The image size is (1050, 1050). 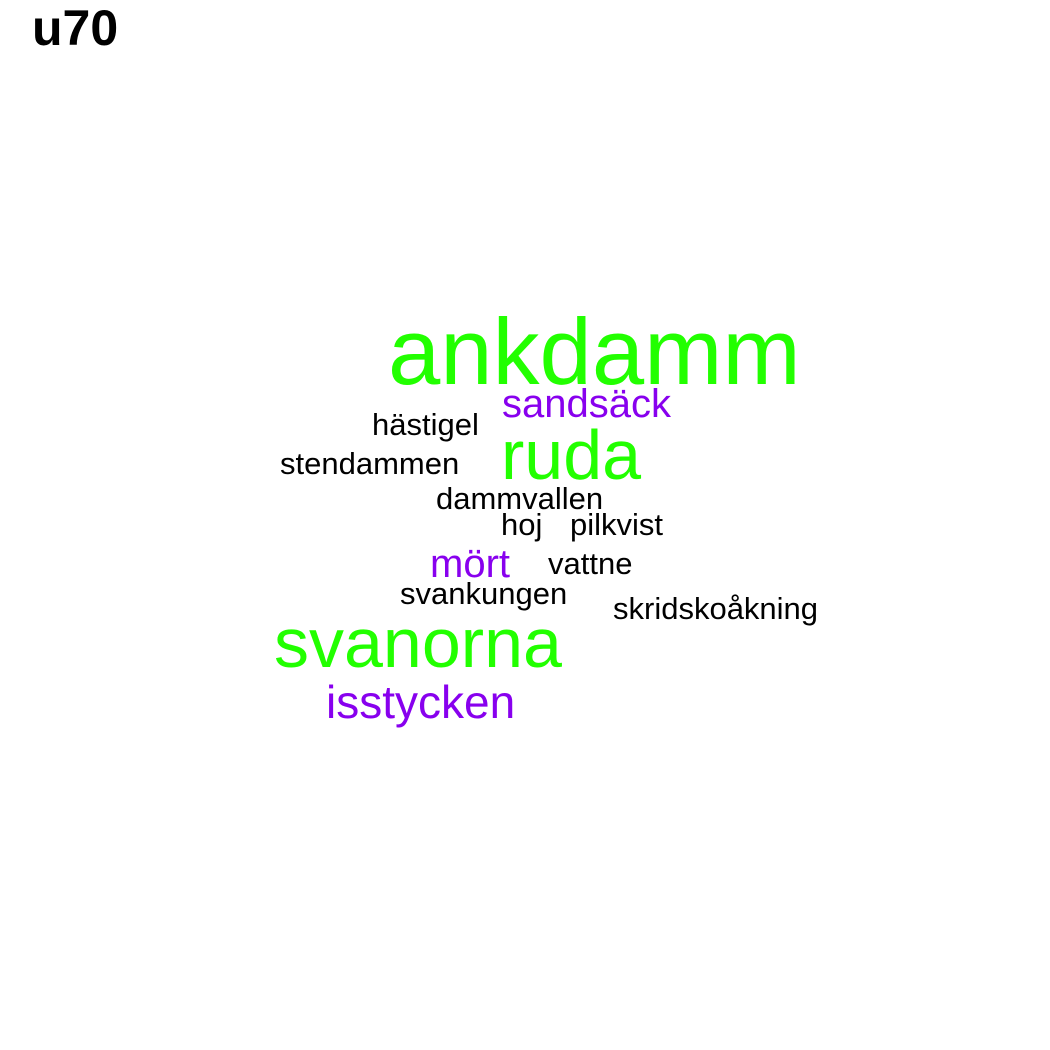 What do you see at coordinates (590, 563) in the screenshot?
I see `word-vattne: vattne` at bounding box center [590, 563].